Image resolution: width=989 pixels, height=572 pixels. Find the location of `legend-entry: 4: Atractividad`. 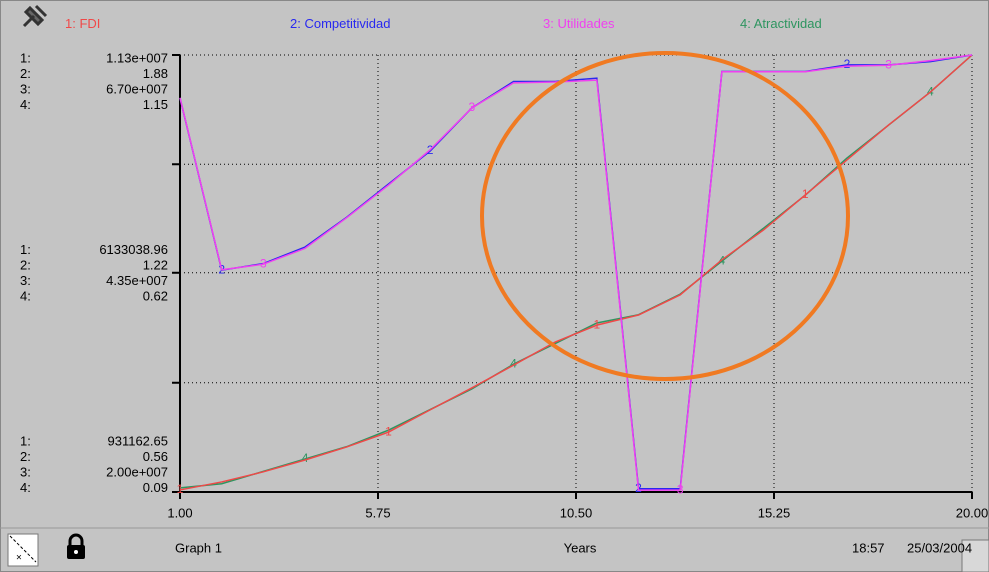

legend-entry: 4: Atractividad is located at coordinates (781, 23).